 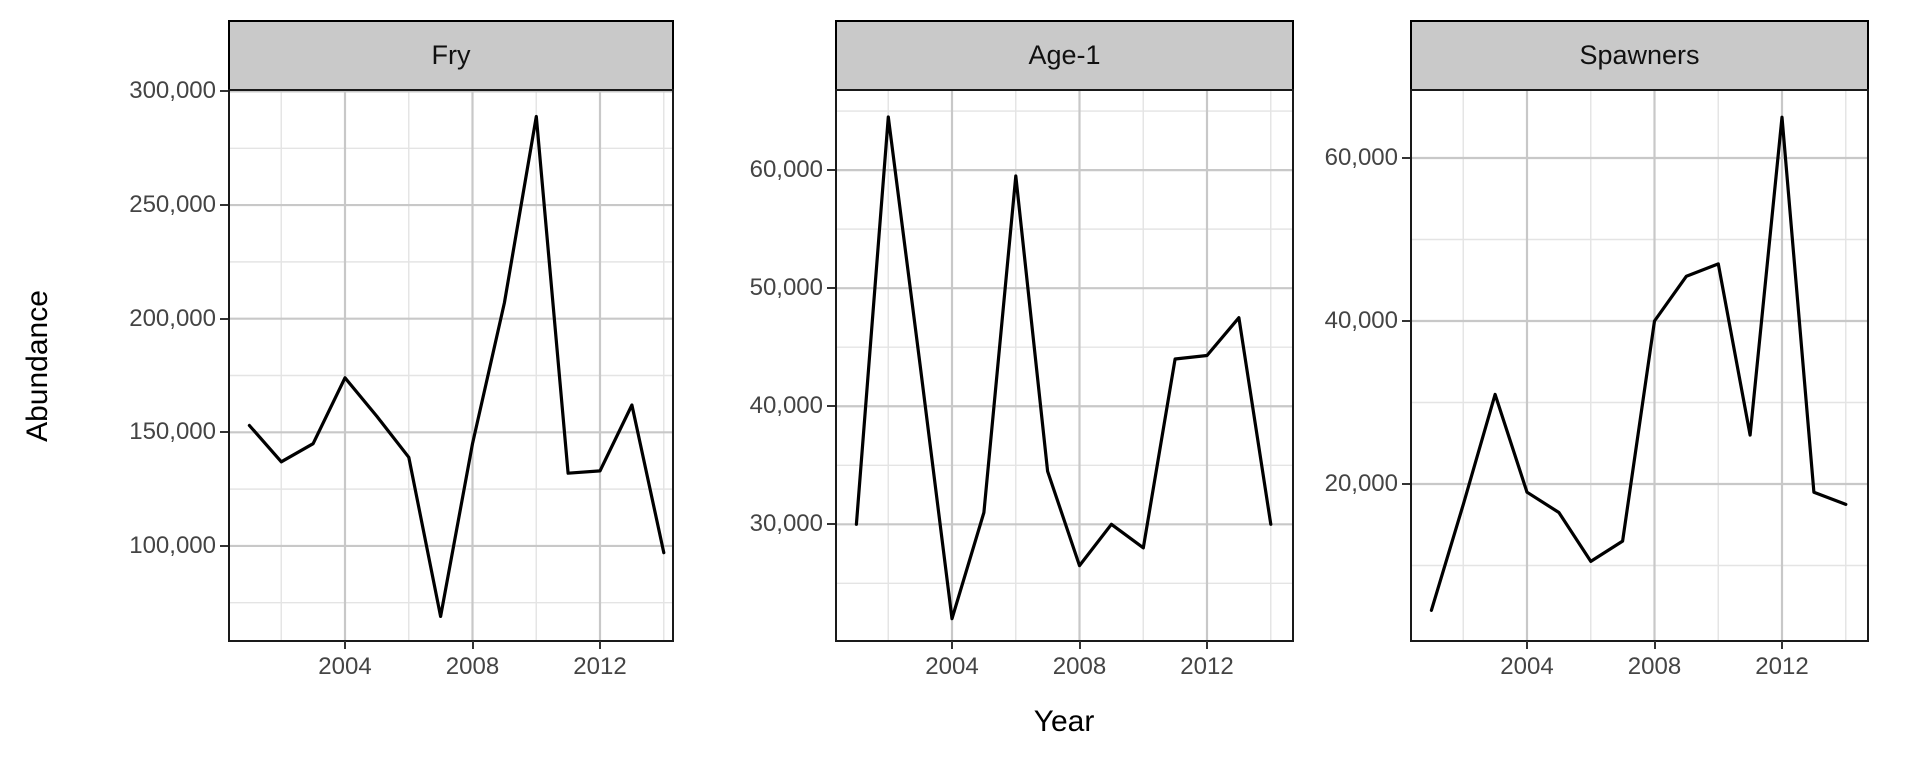 What do you see at coordinates (172, 545) in the screenshot?
I see `y-tick-label: 100,000` at bounding box center [172, 545].